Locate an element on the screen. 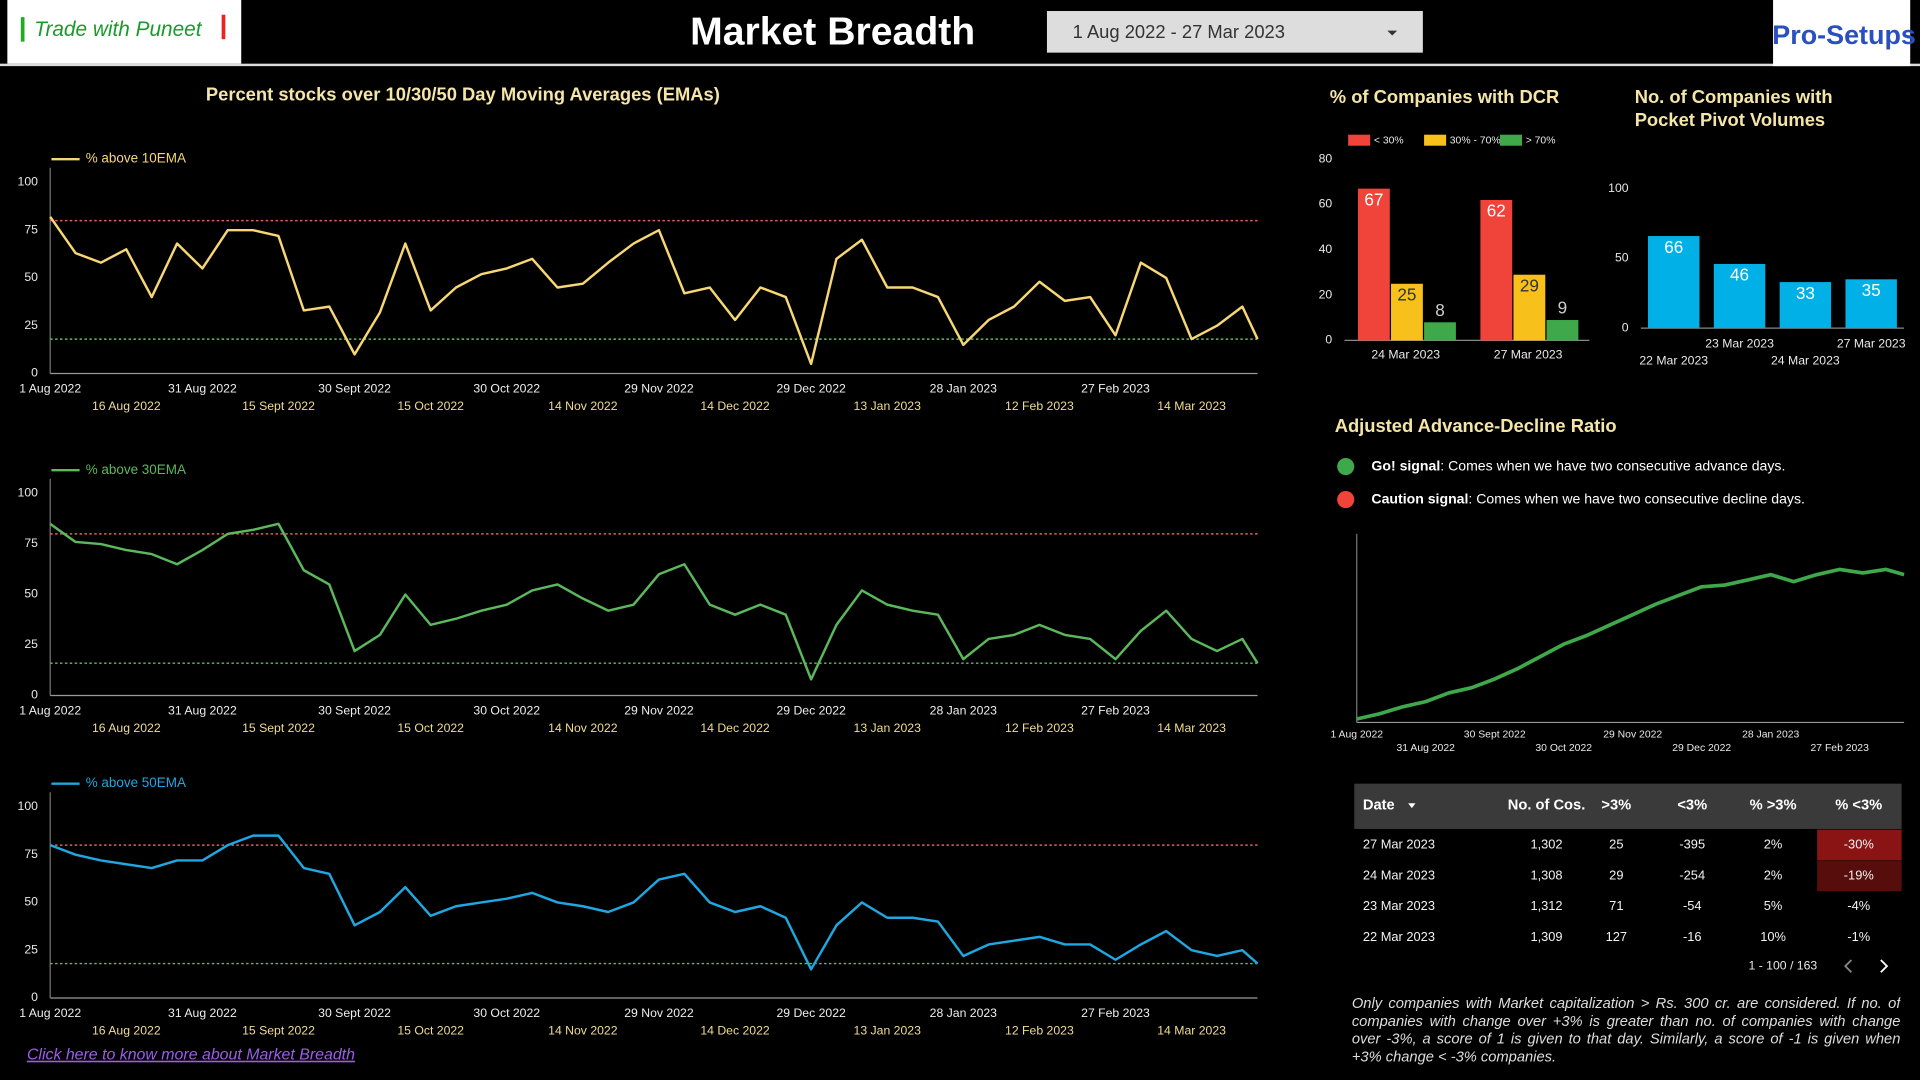 The image size is (1920, 1080). value-label: 25 is located at coordinates (1406, 295).